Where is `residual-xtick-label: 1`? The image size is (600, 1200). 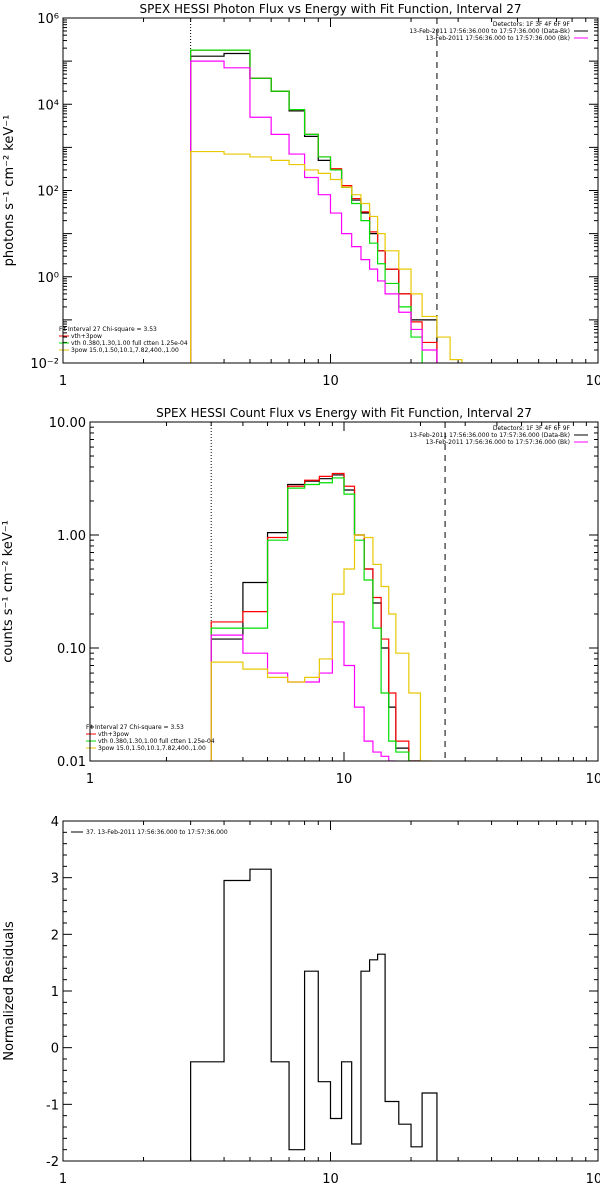
residual-xtick-label: 1 is located at coordinates (63, 1179).